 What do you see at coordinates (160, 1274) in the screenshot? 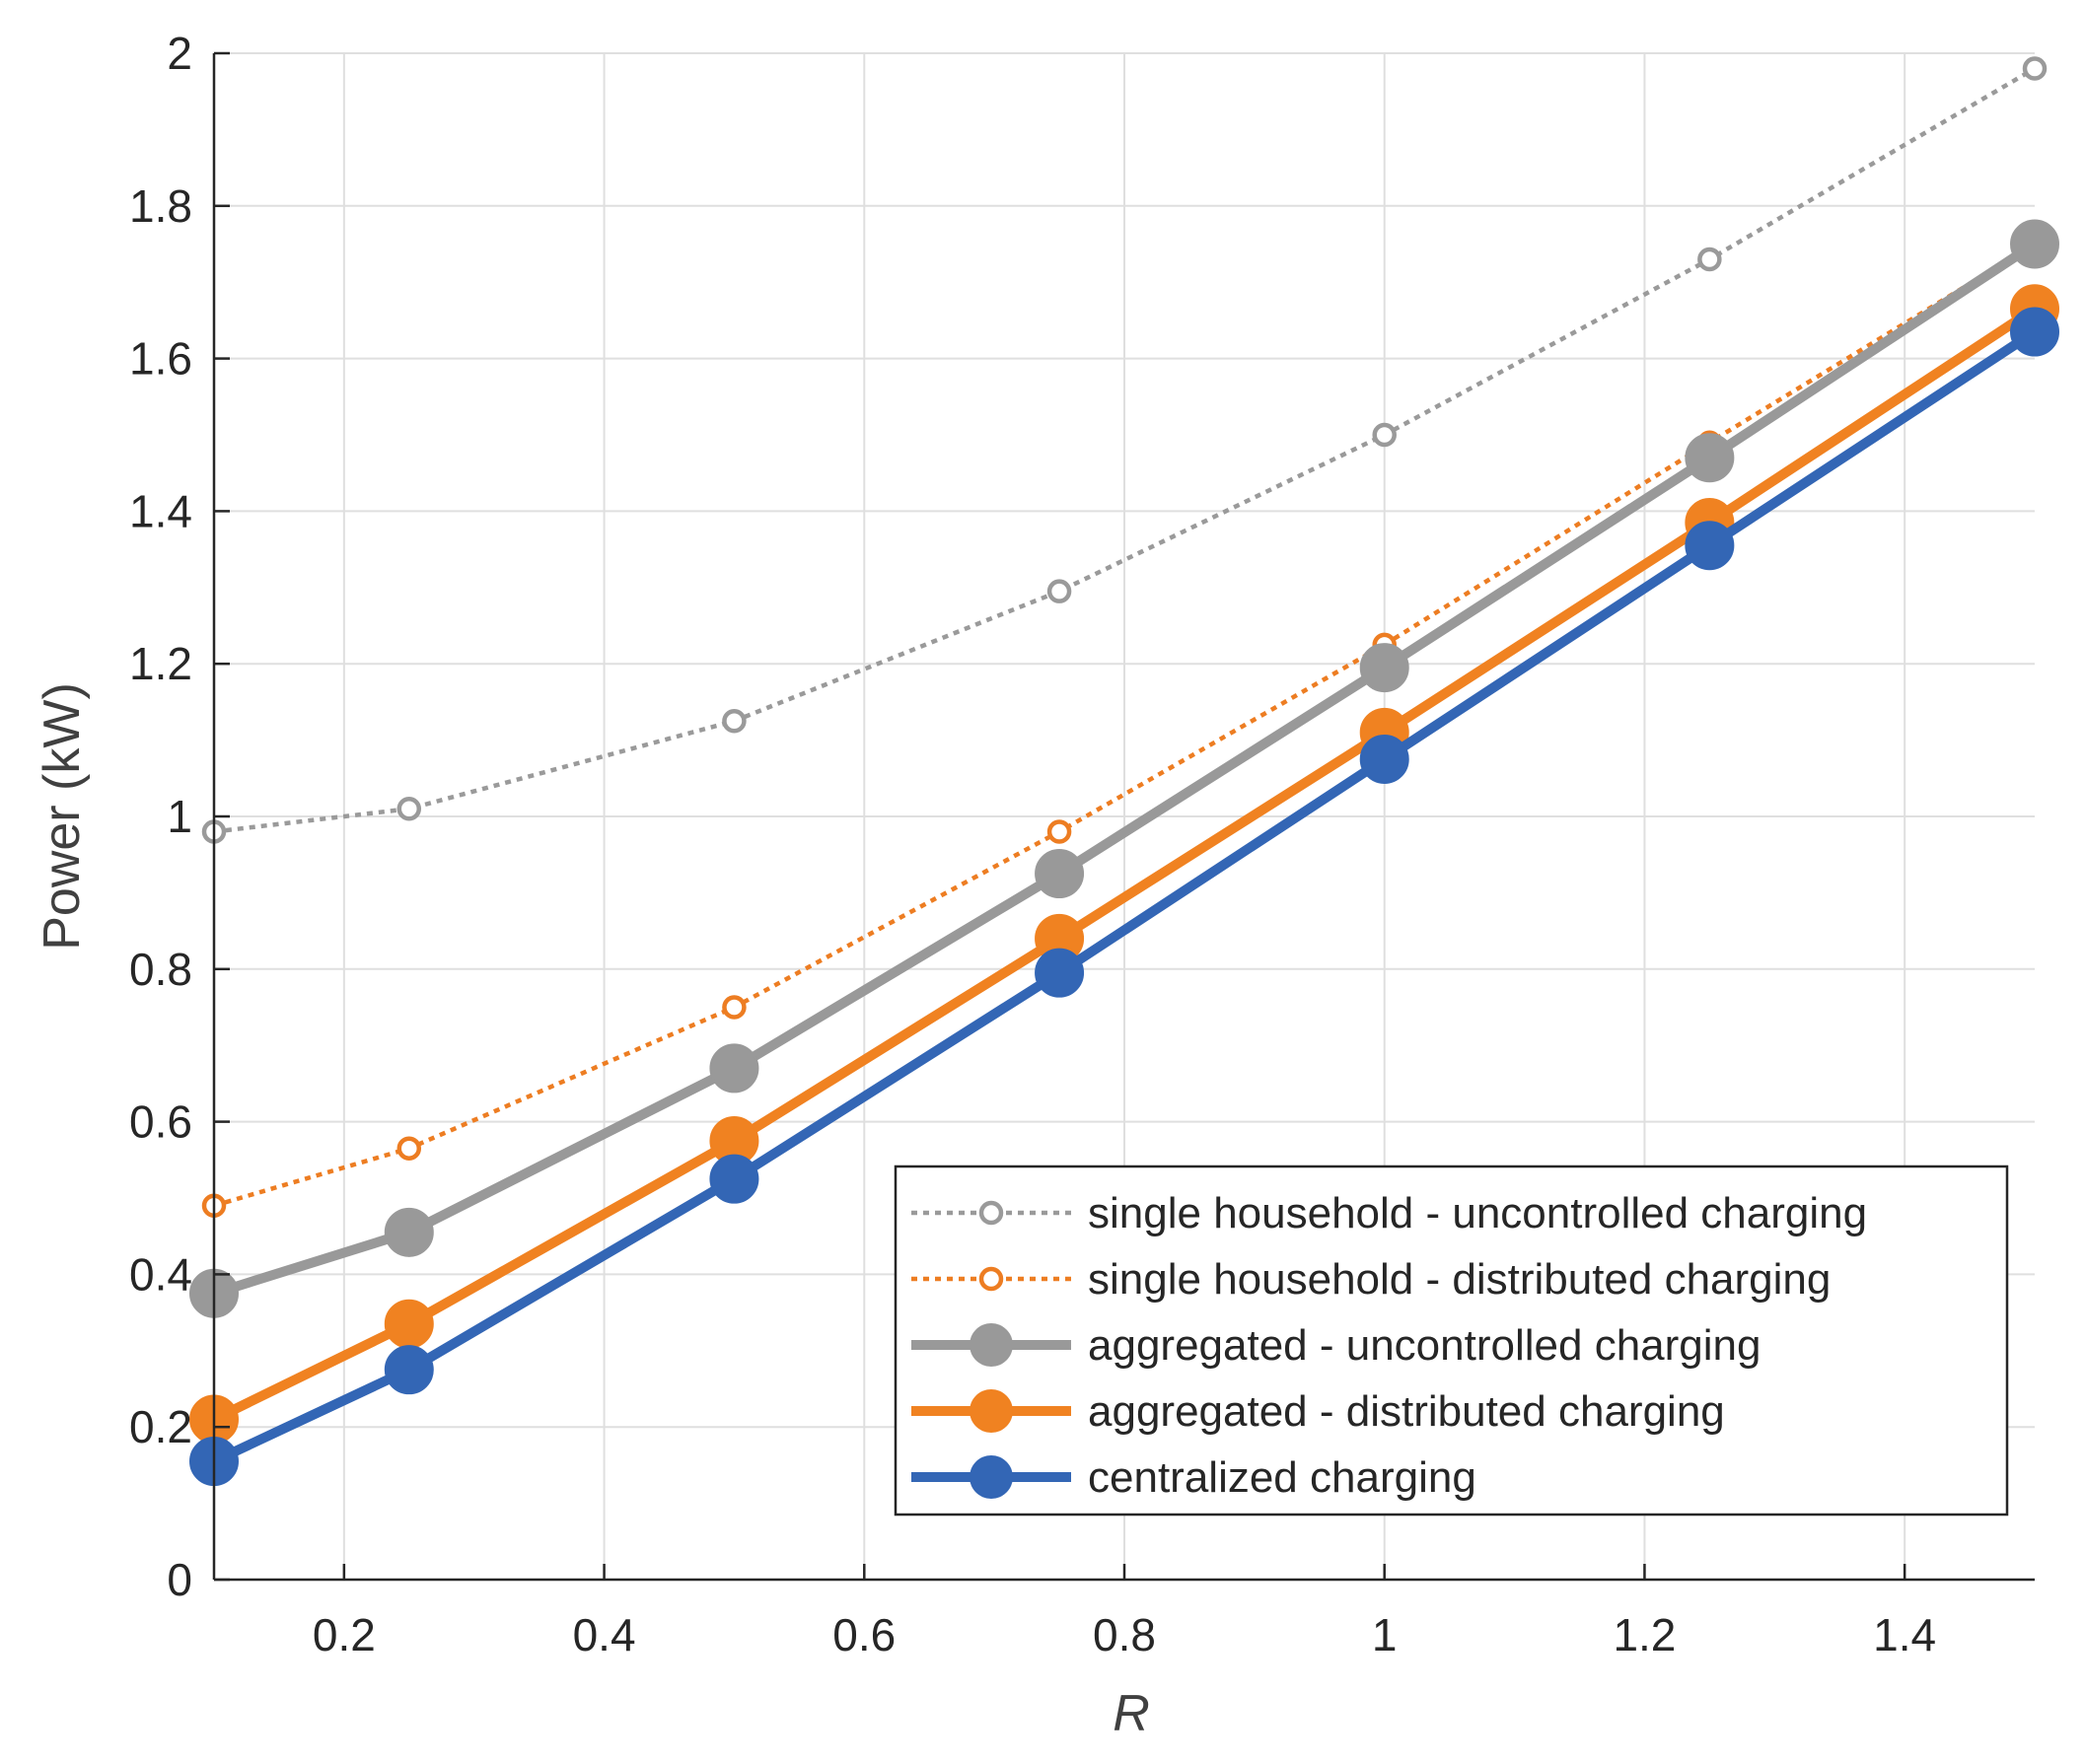
I see `y-tick-label: 0.4` at bounding box center [160, 1274].